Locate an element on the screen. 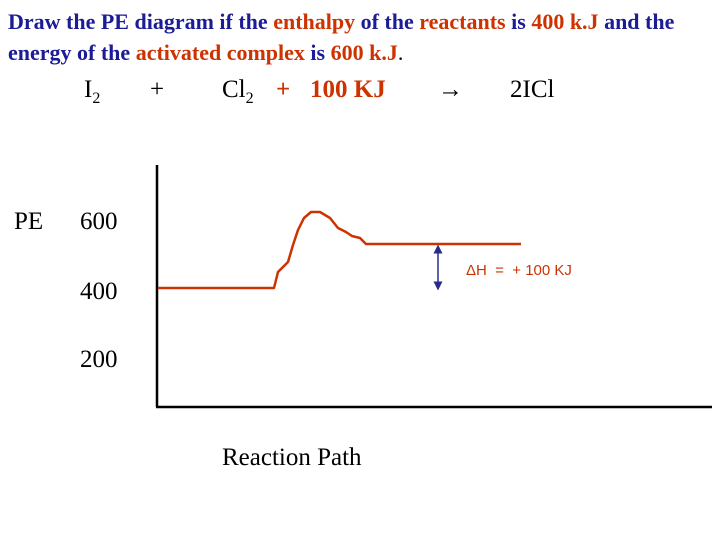 The width and height of the screenshot is (720, 540). equation-plus-energy: + is located at coordinates (283, 89).